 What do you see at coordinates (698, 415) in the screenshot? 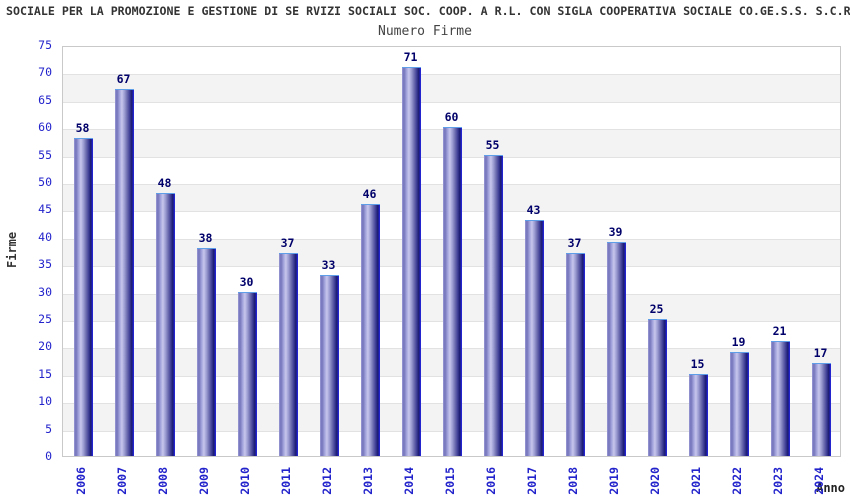
I see `bar-2021` at bounding box center [698, 415].